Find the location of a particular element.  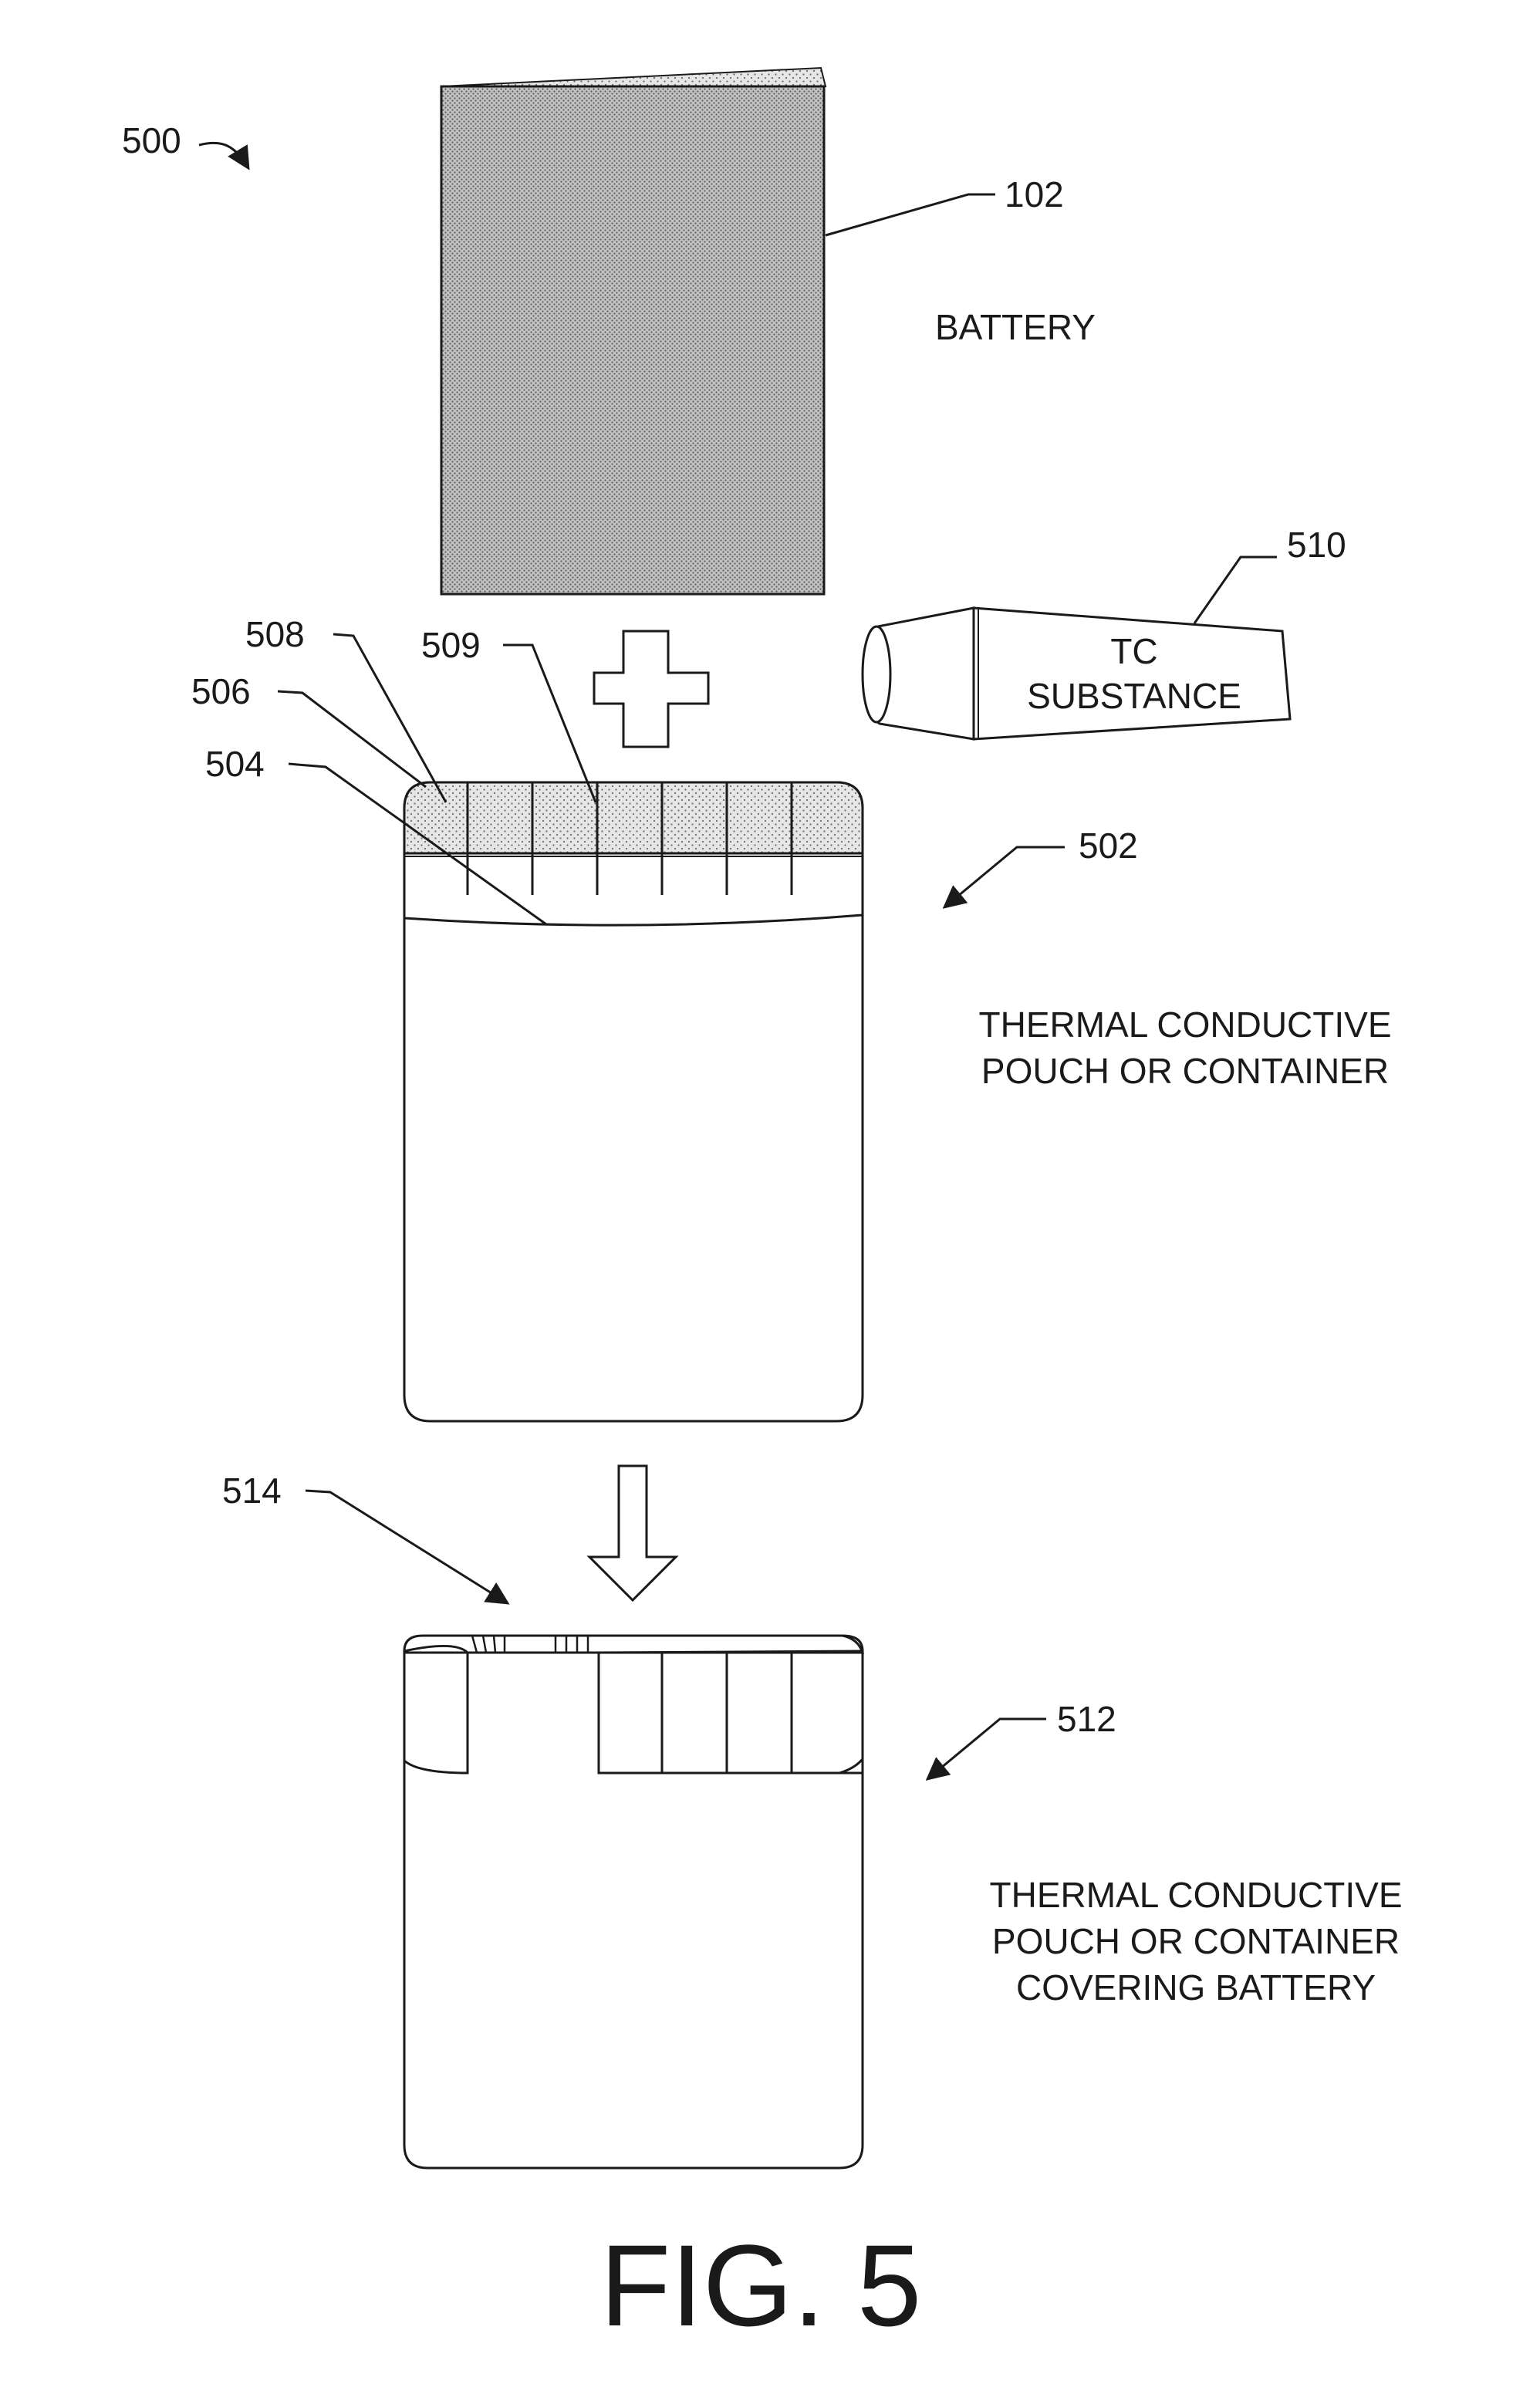

figure-ref-500: 500 is located at coordinates (185, 144).